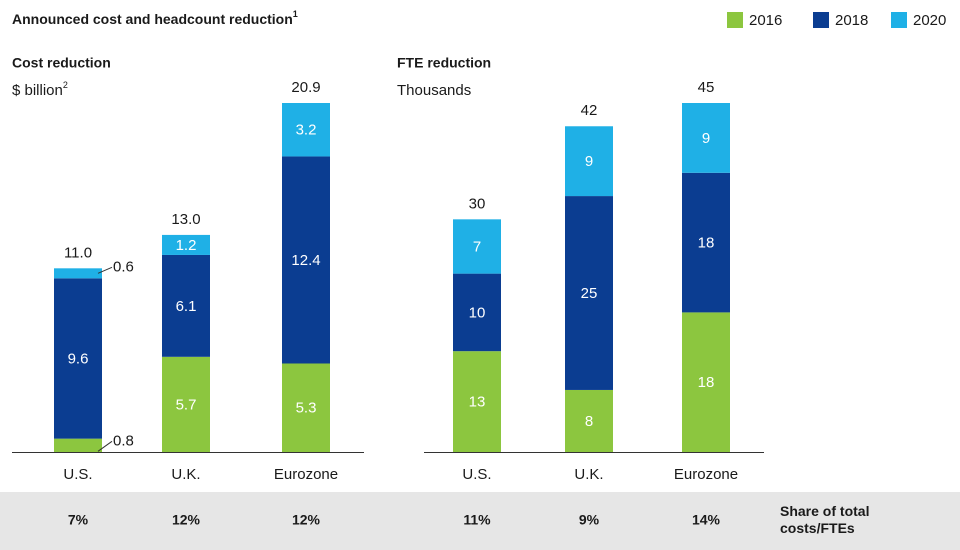 This screenshot has width=960, height=550. I want to click on value-label: 8, so click(589, 421).